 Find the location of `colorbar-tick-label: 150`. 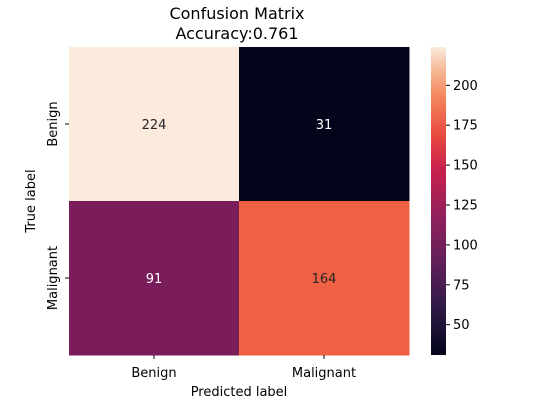

colorbar-tick-label: 150 is located at coordinates (465, 166).